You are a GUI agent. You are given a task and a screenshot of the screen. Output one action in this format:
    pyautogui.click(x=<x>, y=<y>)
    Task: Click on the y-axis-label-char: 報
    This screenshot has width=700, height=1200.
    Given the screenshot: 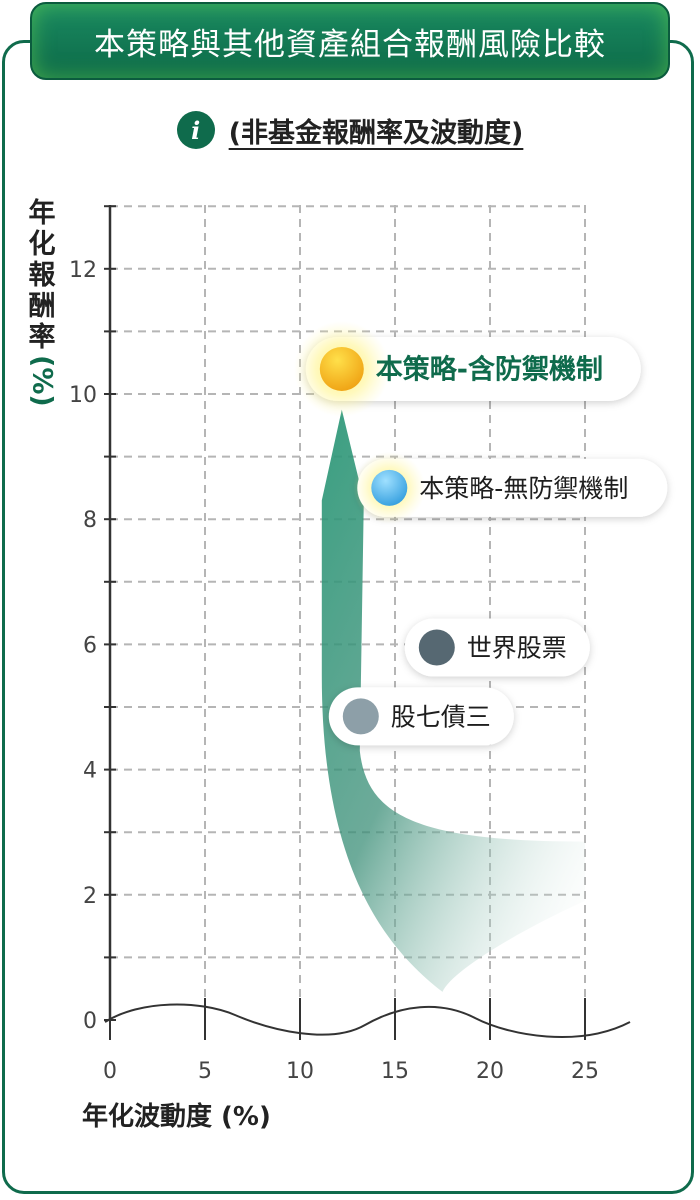 What is the action you would take?
    pyautogui.click(x=42, y=275)
    